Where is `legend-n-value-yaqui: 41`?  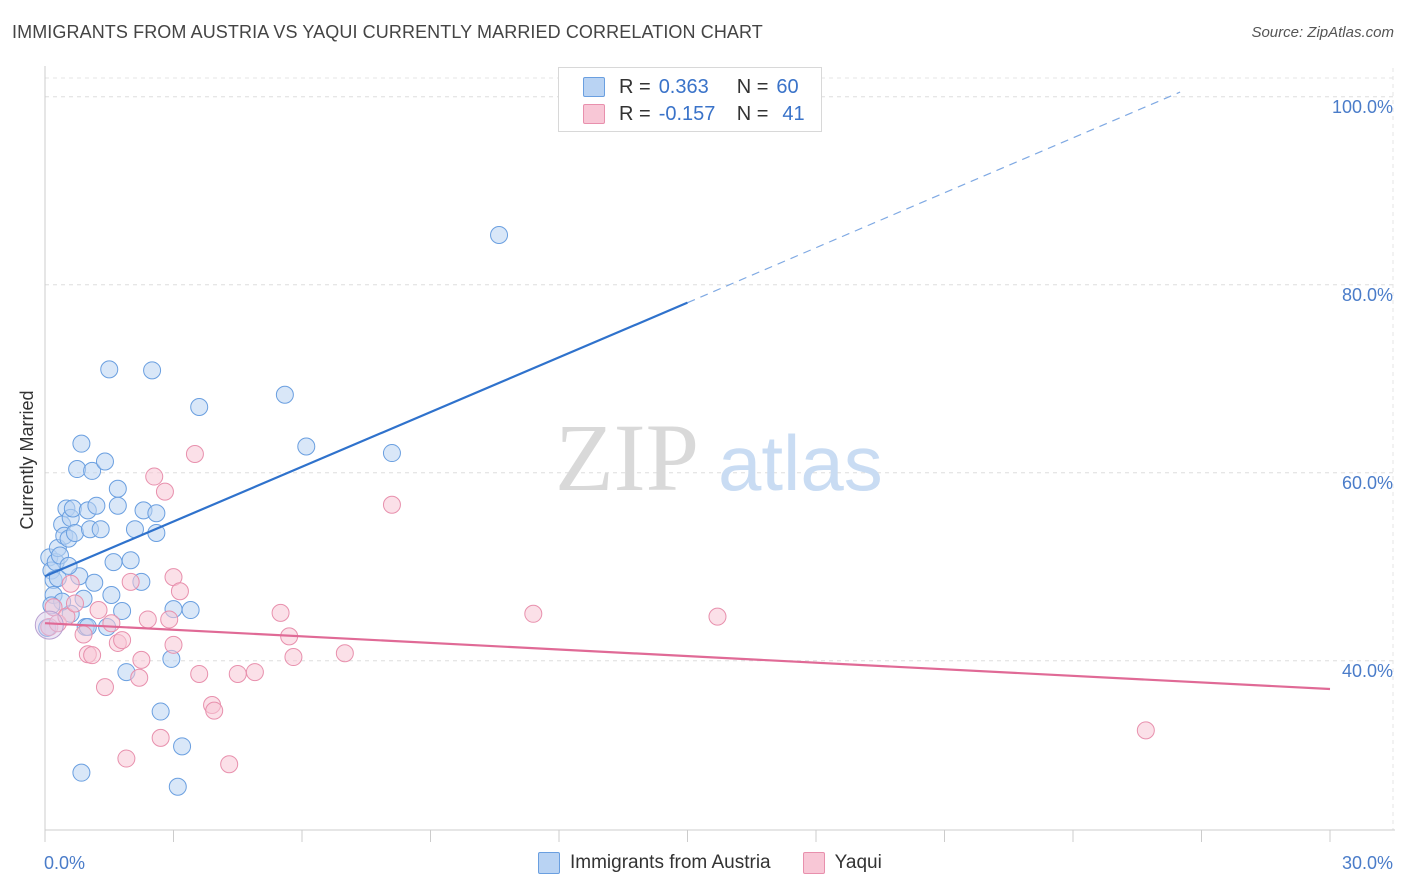 legend-n-value-yaqui: 41 is located at coordinates (793, 113).